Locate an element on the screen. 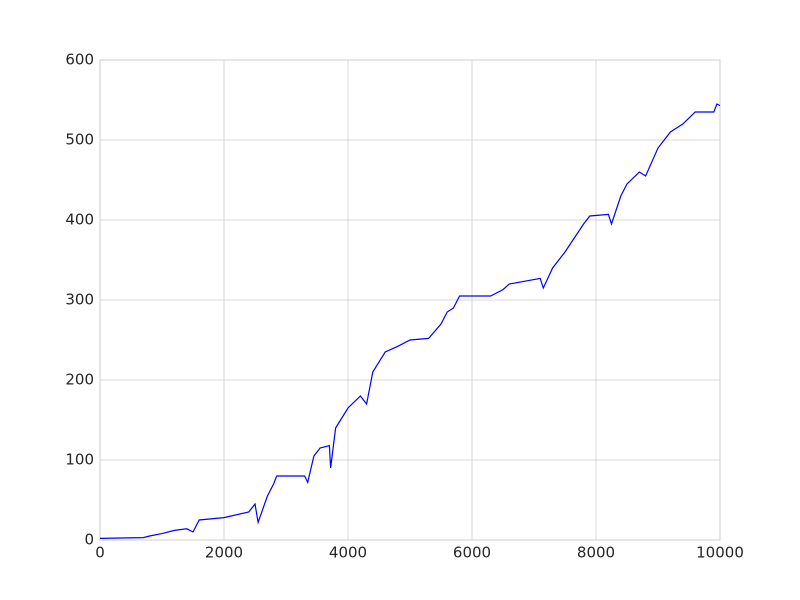 This screenshot has width=800, height=600. y-tick-label: 200 is located at coordinates (79, 380).